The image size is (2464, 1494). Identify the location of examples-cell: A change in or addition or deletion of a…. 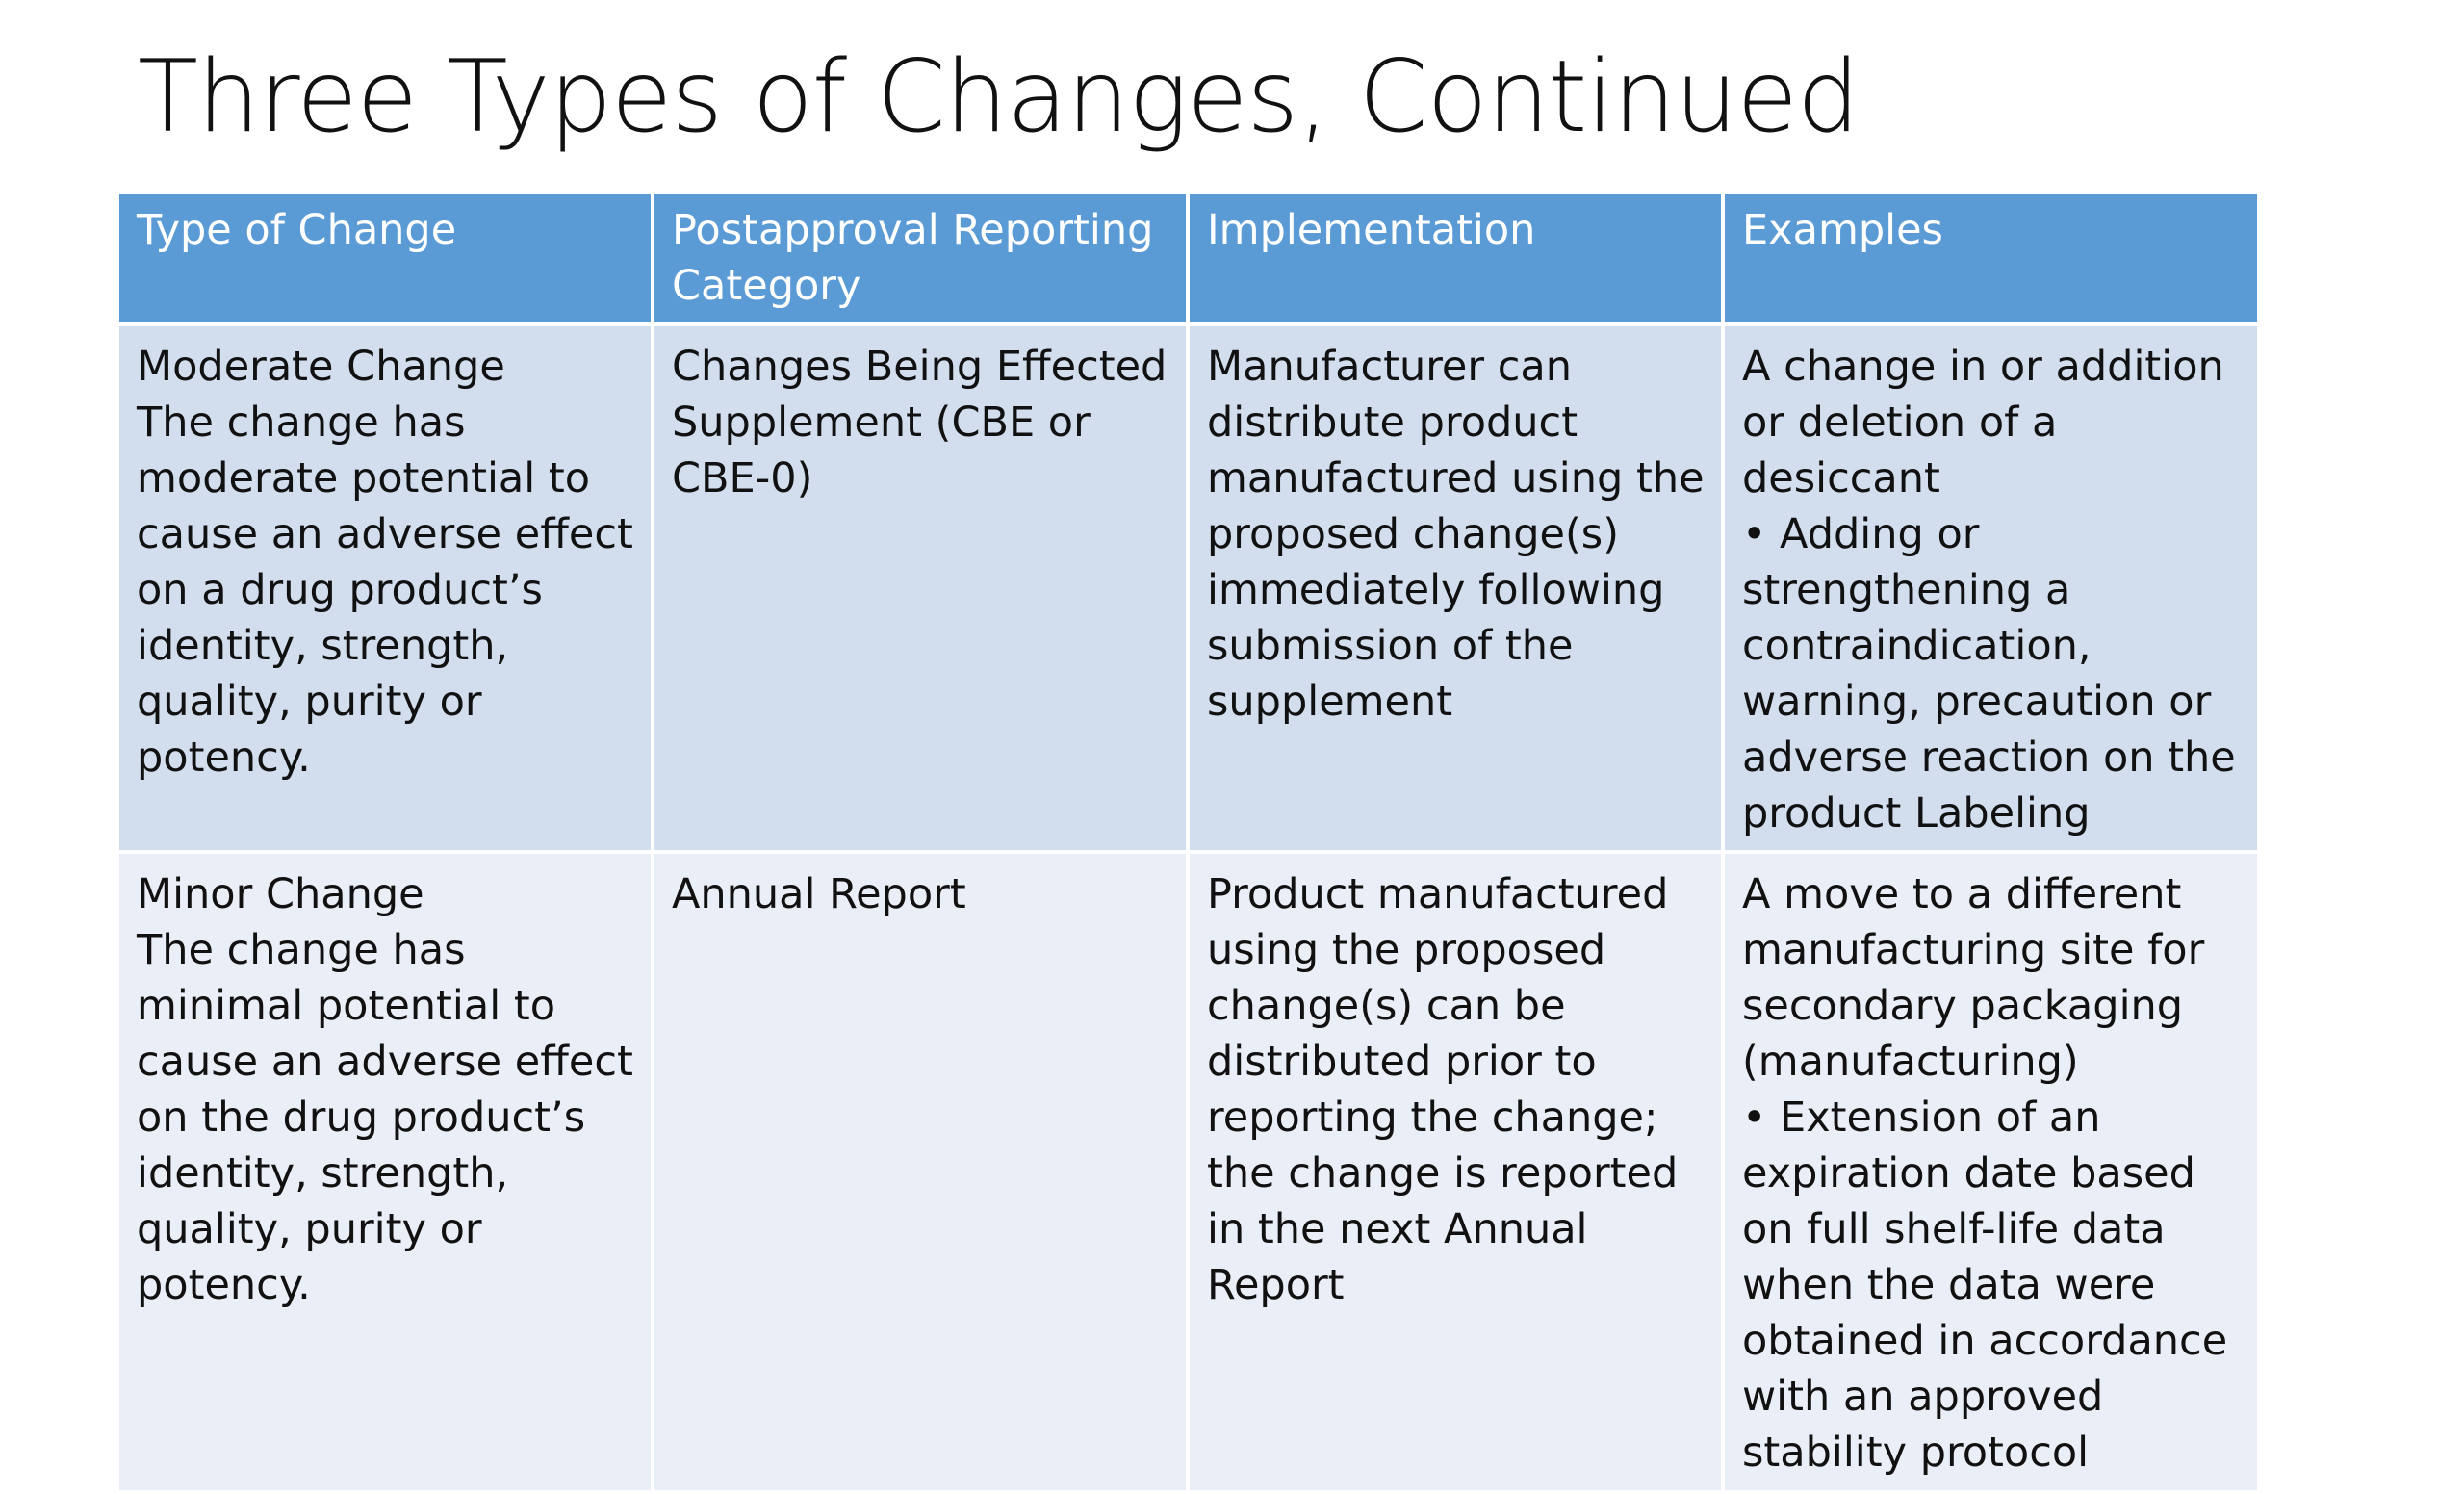
(1991, 588).